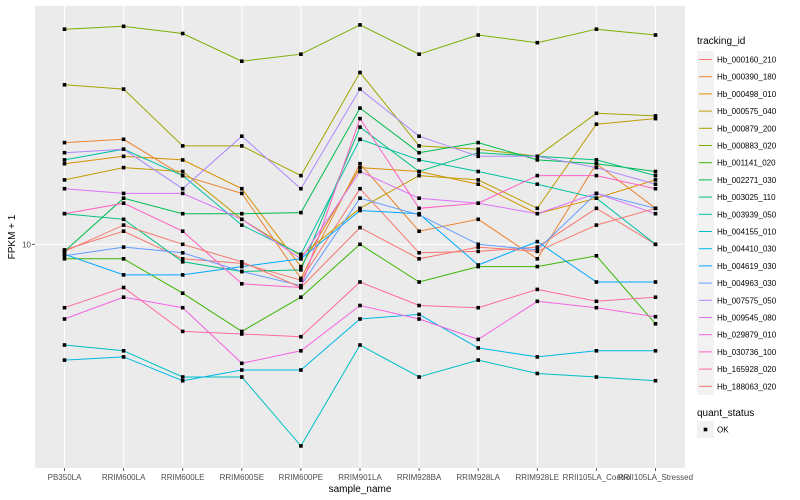 This screenshot has width=800, height=500. Describe the element at coordinates (747, 60) in the screenshot. I see `legend-label: Hb_000160_210` at that location.